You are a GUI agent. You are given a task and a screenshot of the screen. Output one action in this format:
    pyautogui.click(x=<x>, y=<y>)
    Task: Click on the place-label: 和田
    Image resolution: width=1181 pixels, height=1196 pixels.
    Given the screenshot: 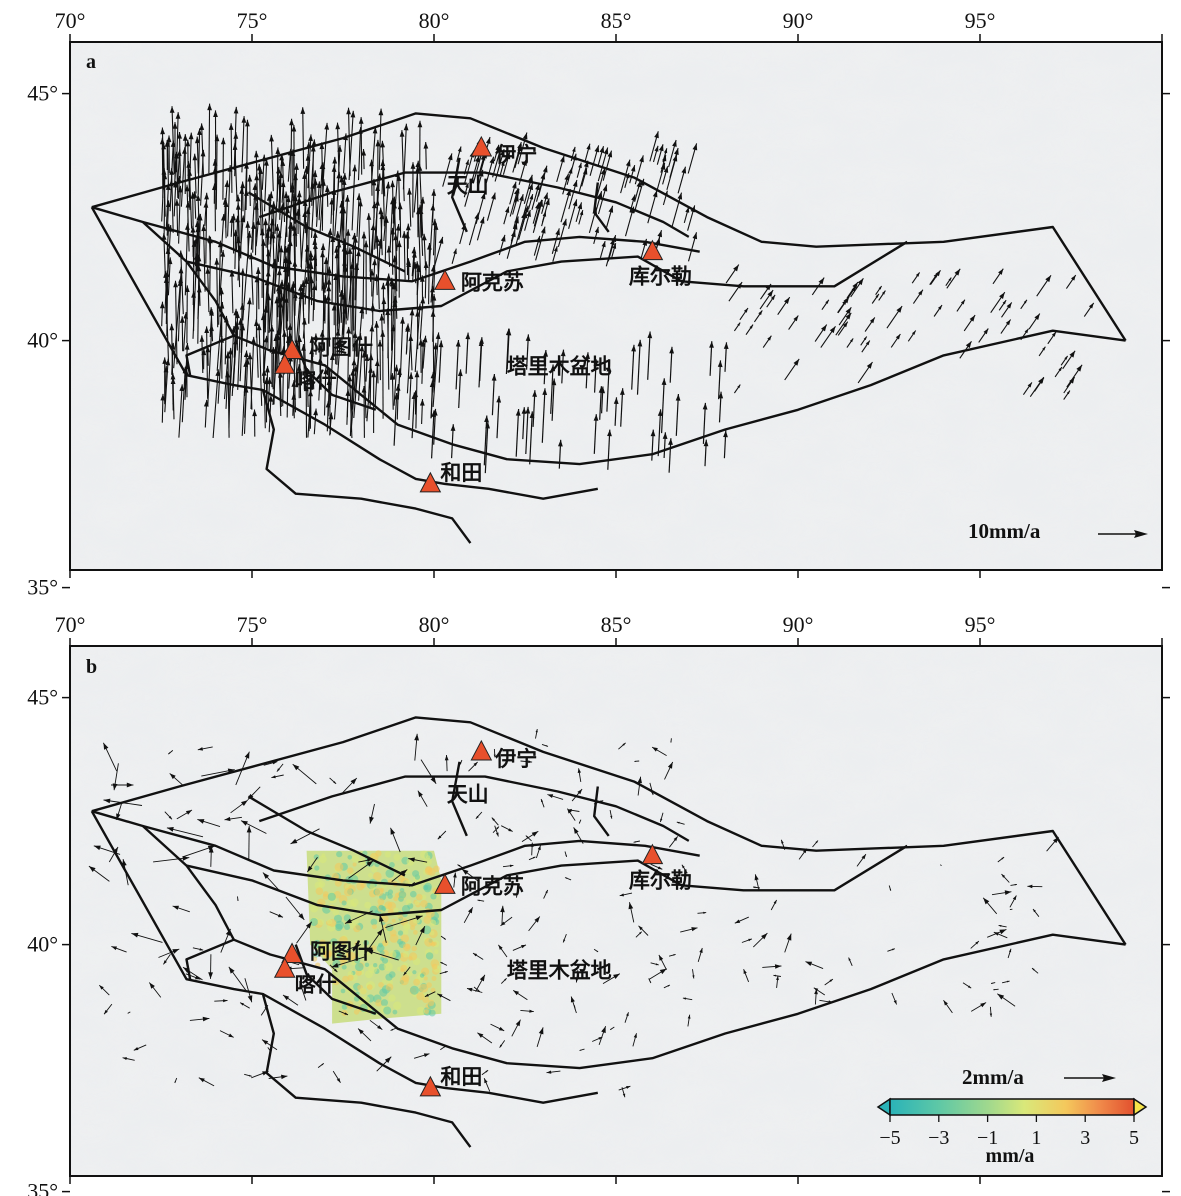 What is the action you would take?
    pyautogui.click(x=461, y=1077)
    